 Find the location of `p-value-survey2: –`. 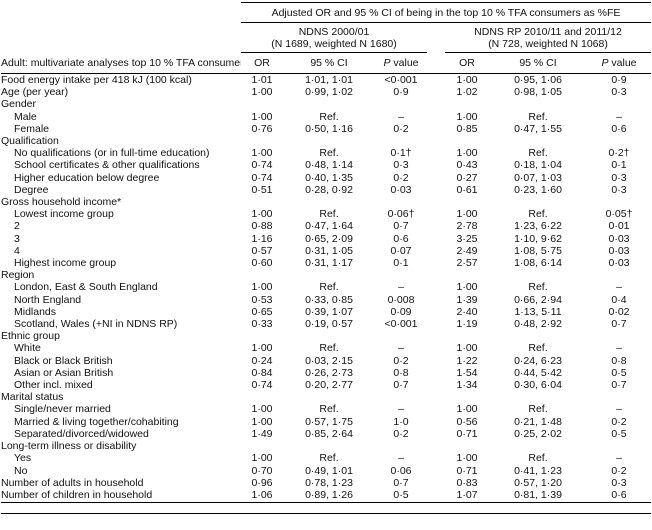

p-value-survey2: – is located at coordinates (619, 458).